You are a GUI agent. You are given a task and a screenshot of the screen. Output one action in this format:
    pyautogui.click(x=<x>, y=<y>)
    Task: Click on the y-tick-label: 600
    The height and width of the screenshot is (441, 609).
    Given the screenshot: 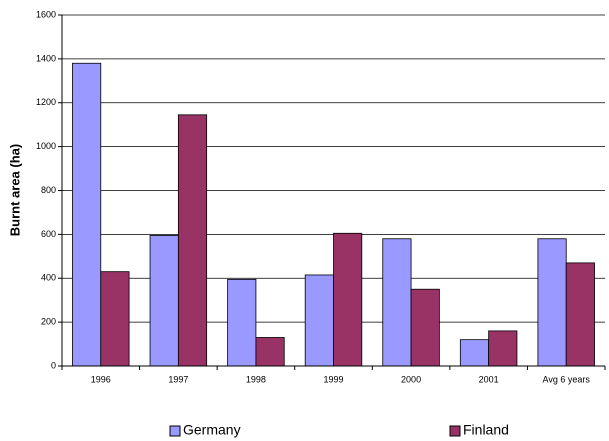 What is the action you would take?
    pyautogui.click(x=48, y=234)
    